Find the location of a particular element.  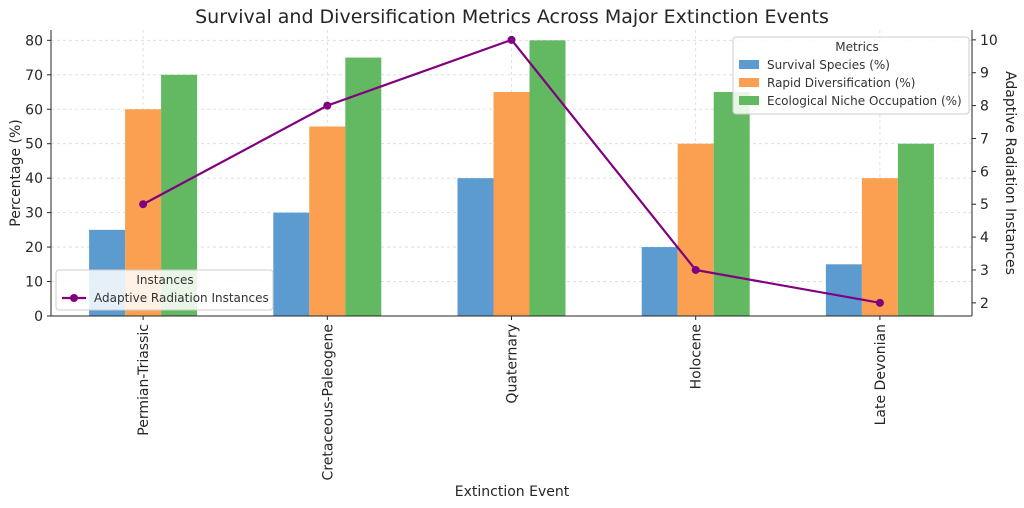

y2-tick-label: 10 is located at coordinates (989, 41).